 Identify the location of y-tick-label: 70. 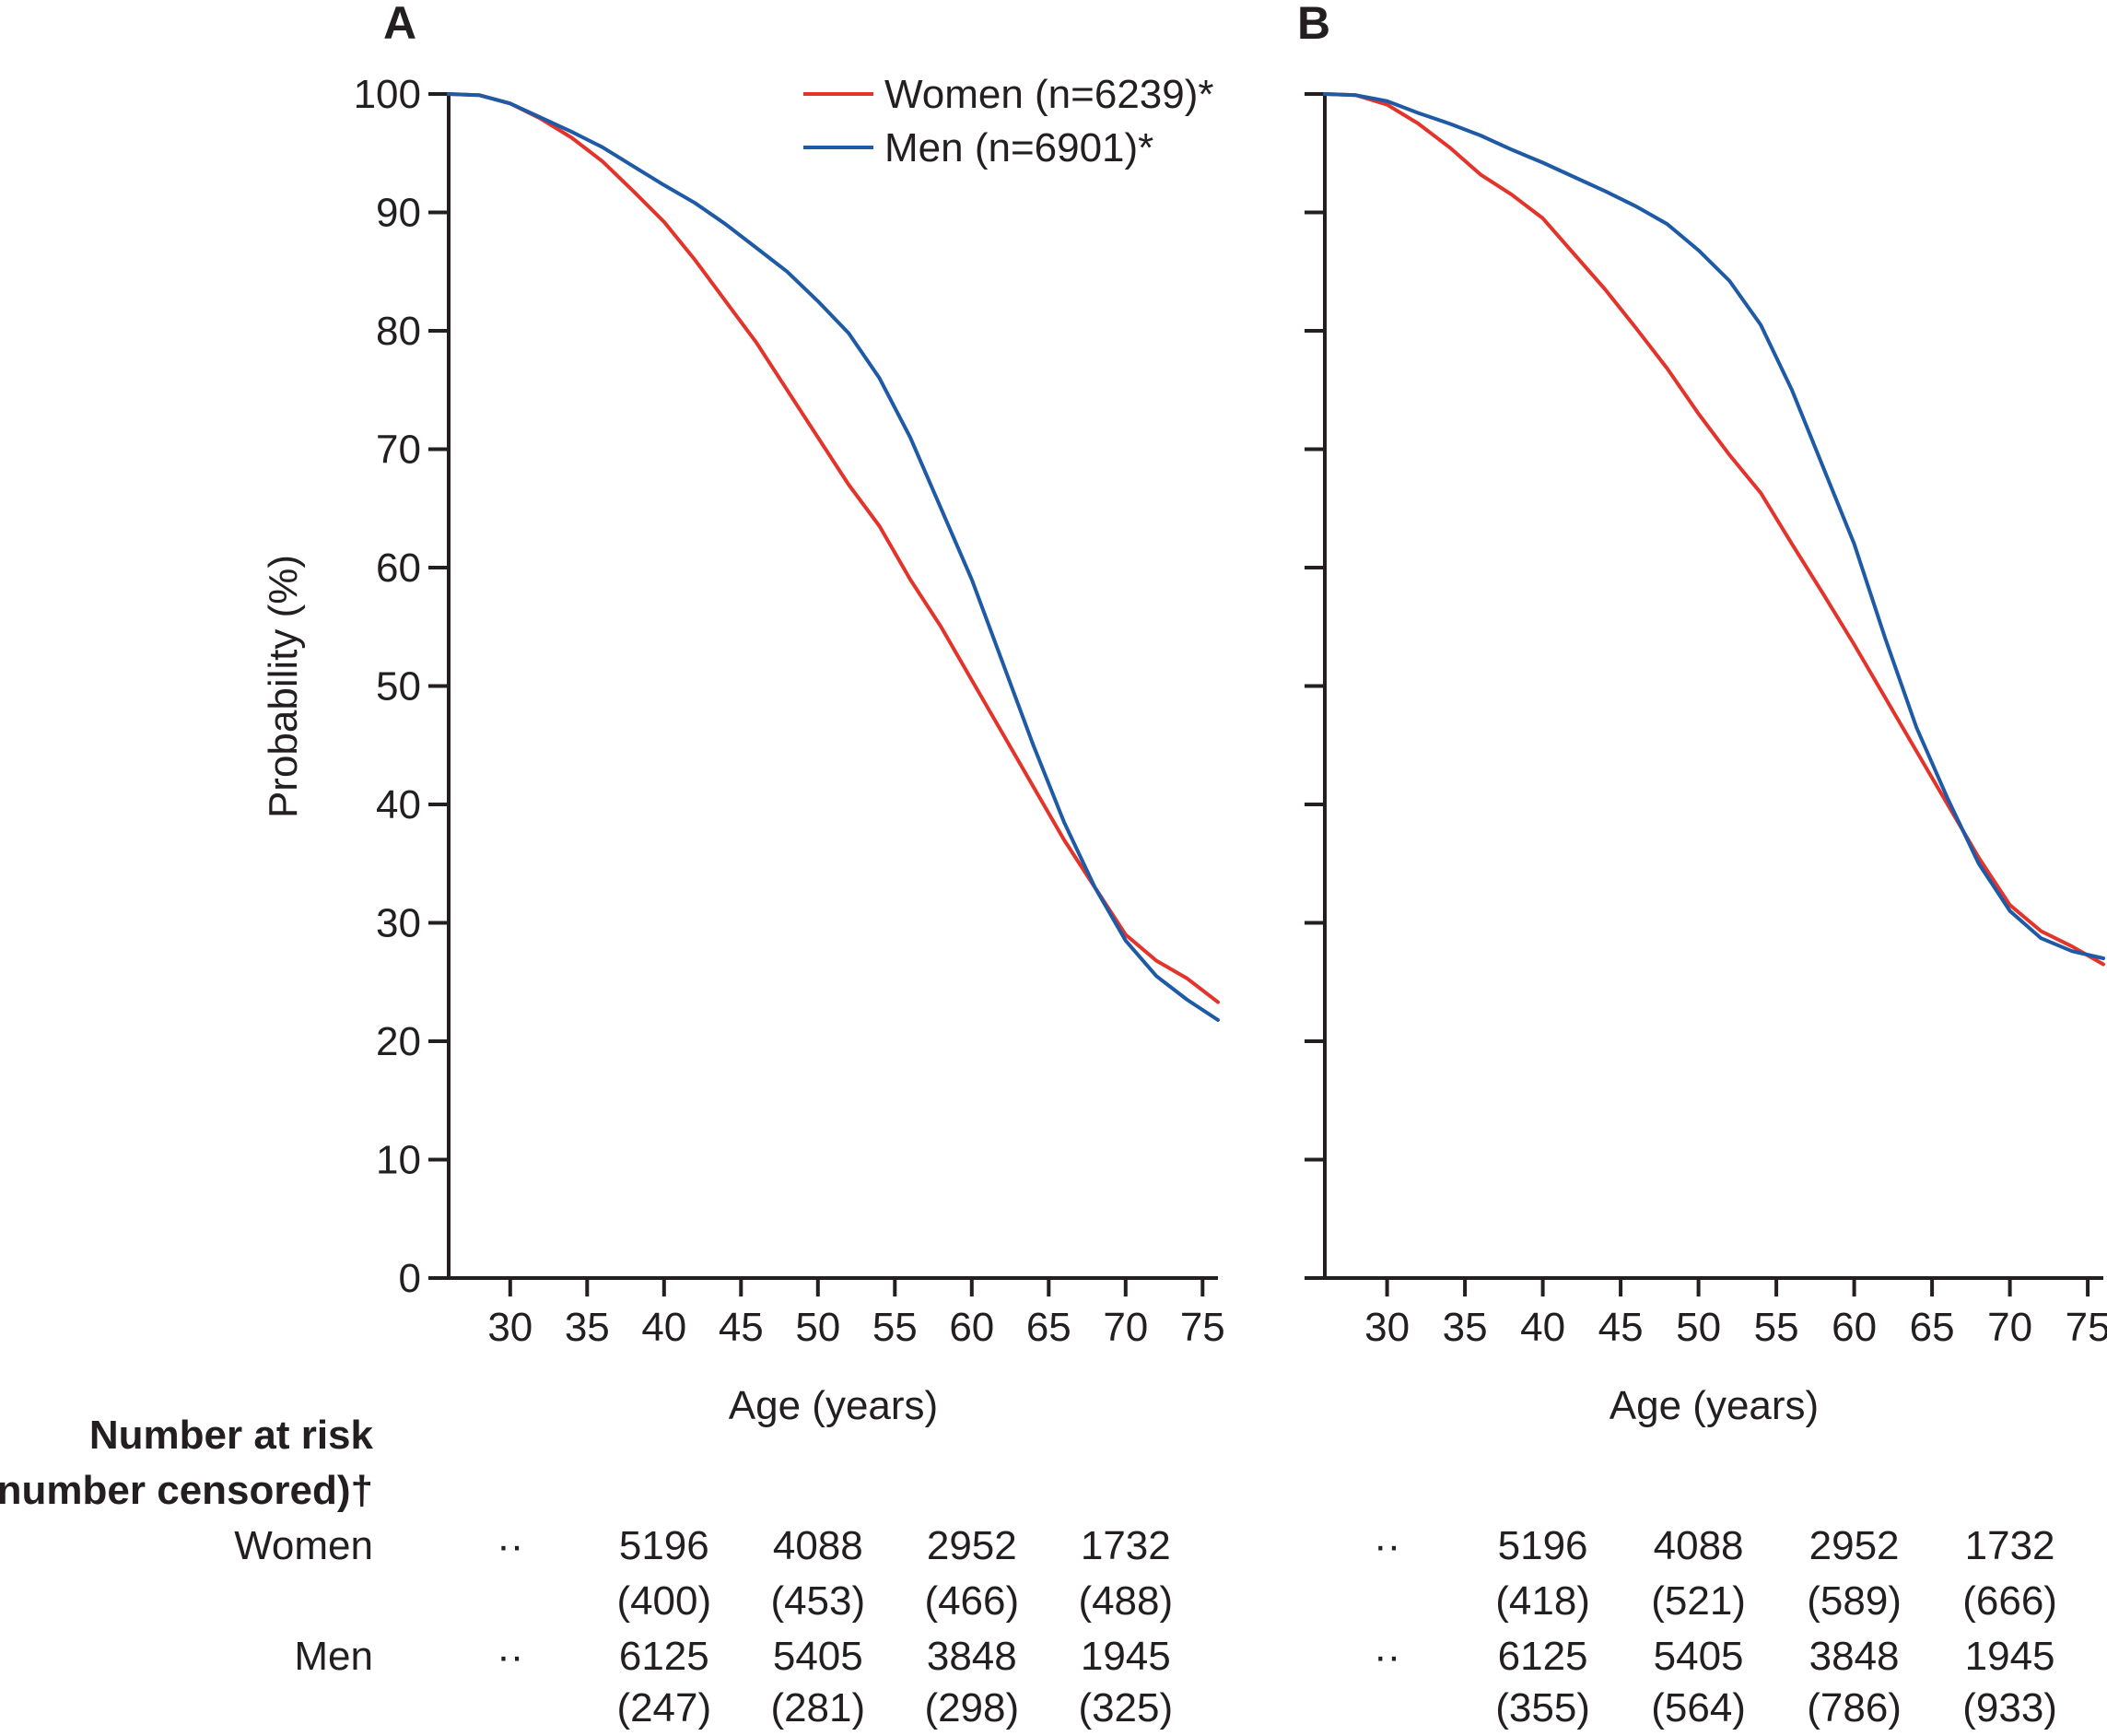
(398, 450).